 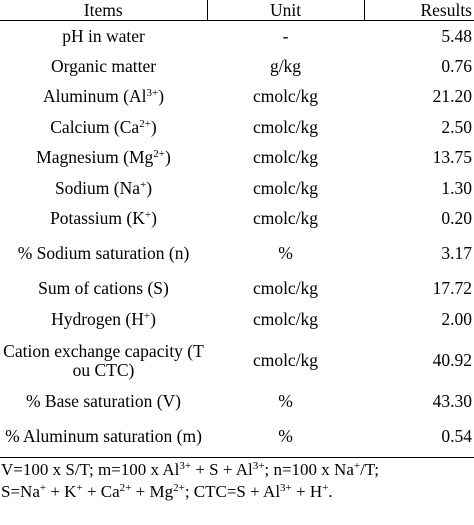 What do you see at coordinates (452, 401) in the screenshot?
I see `row-result: 43.30` at bounding box center [452, 401].